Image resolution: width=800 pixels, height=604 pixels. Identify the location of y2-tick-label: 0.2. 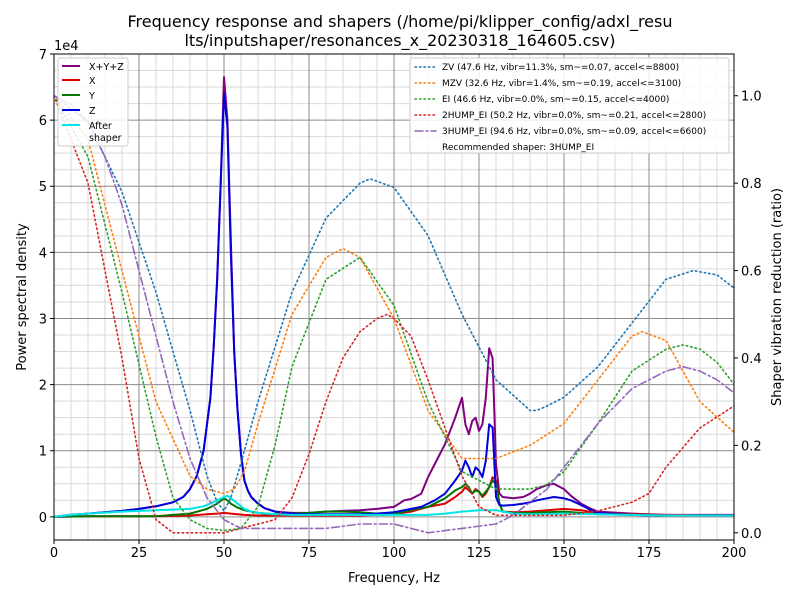
(751, 446).